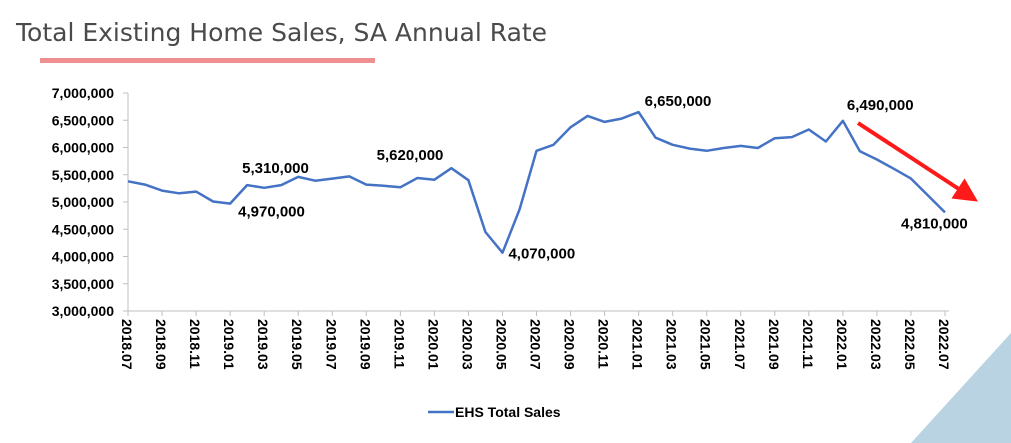 Image resolution: width=1011 pixels, height=443 pixels. I want to click on x-tick-label: 2022.07, so click(944, 344).